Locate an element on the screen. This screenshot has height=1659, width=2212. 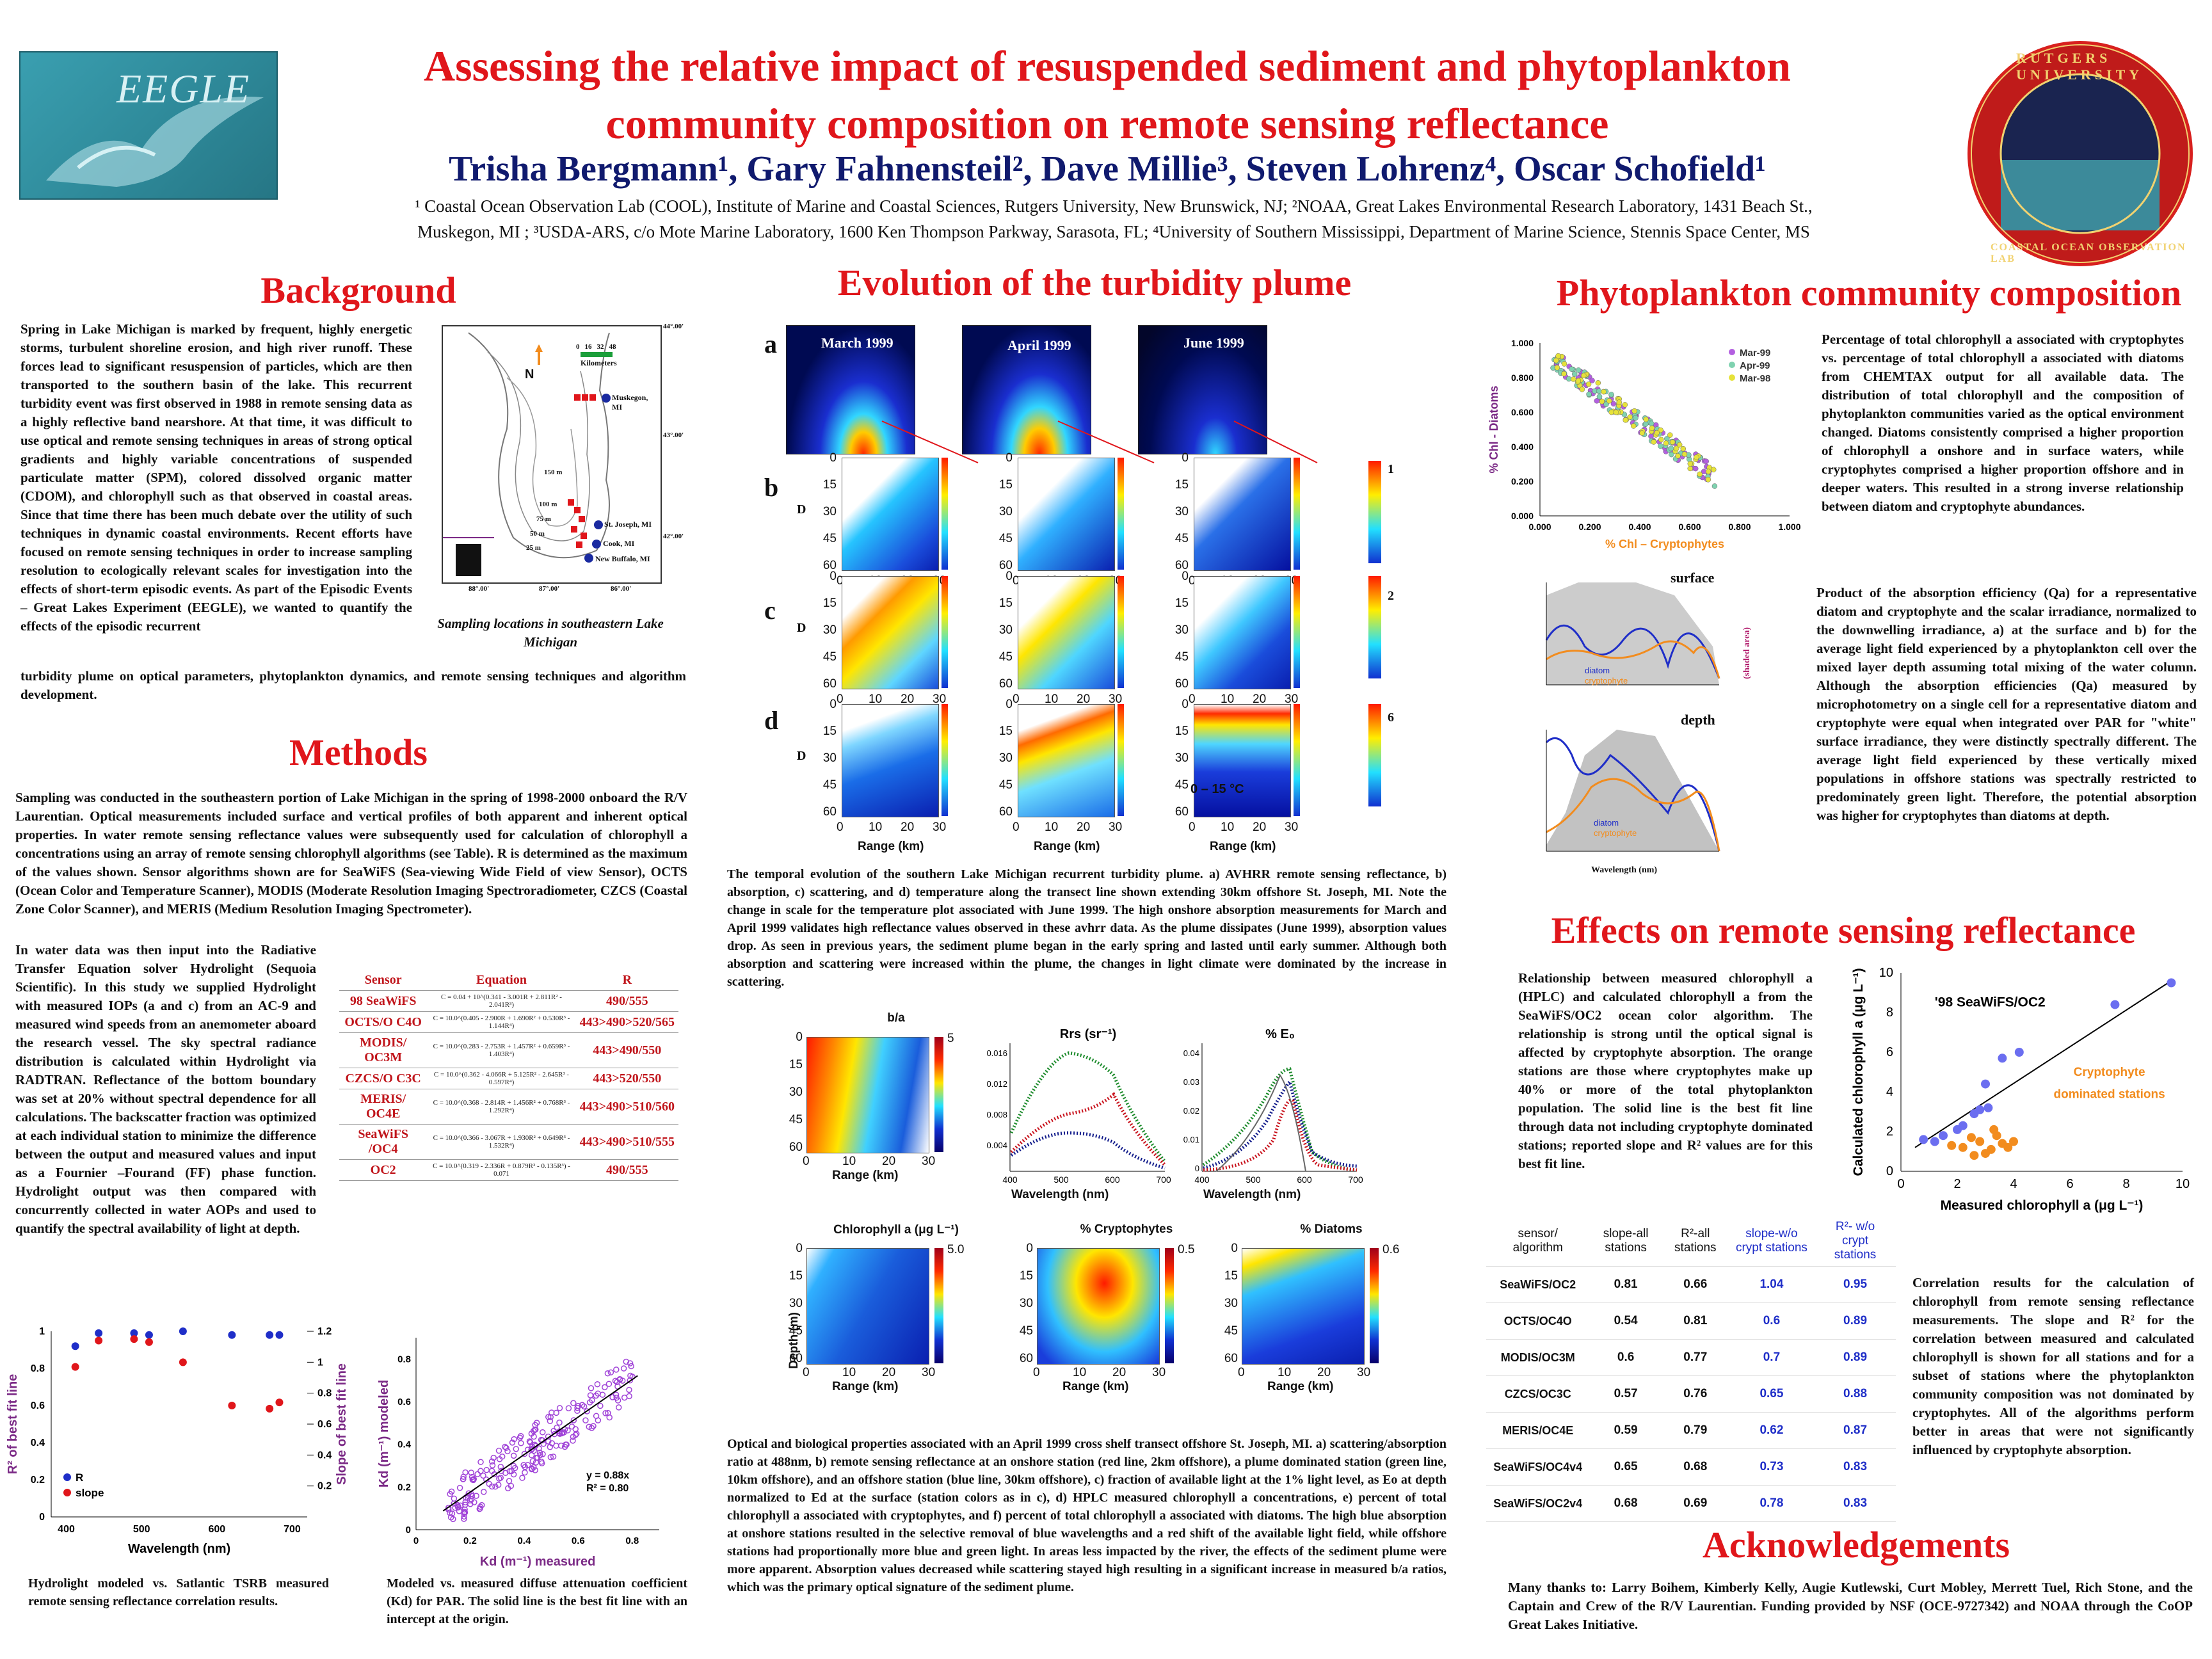
evolution-heading: Evolution of the turbidity plume is located at coordinates (1094, 282).